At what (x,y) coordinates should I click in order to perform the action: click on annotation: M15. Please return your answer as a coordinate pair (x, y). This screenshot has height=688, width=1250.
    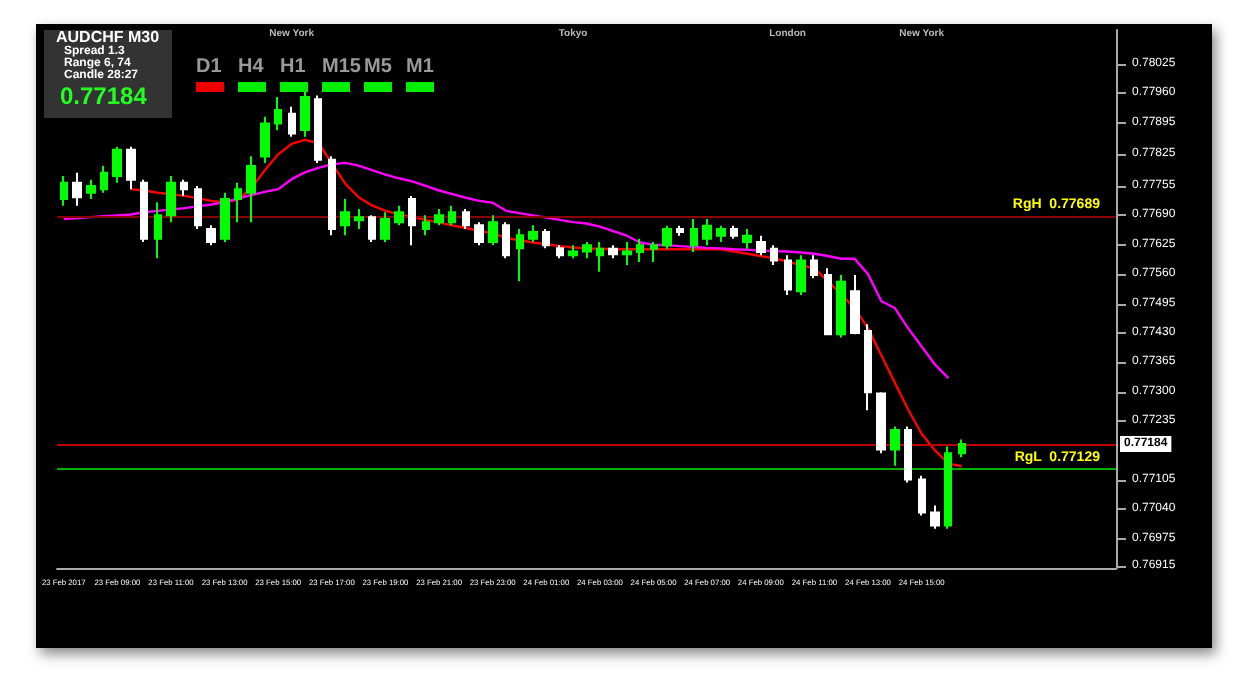
    Looking at the image, I should click on (341, 67).